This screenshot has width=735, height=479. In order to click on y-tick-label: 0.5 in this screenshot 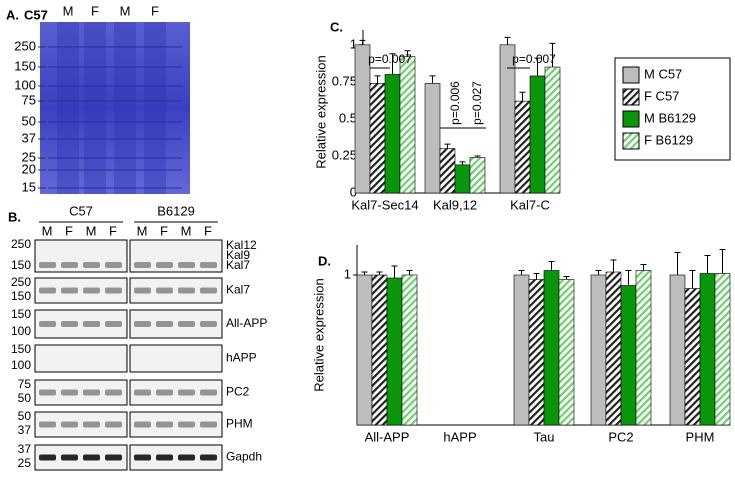, I will do `click(348, 117)`.